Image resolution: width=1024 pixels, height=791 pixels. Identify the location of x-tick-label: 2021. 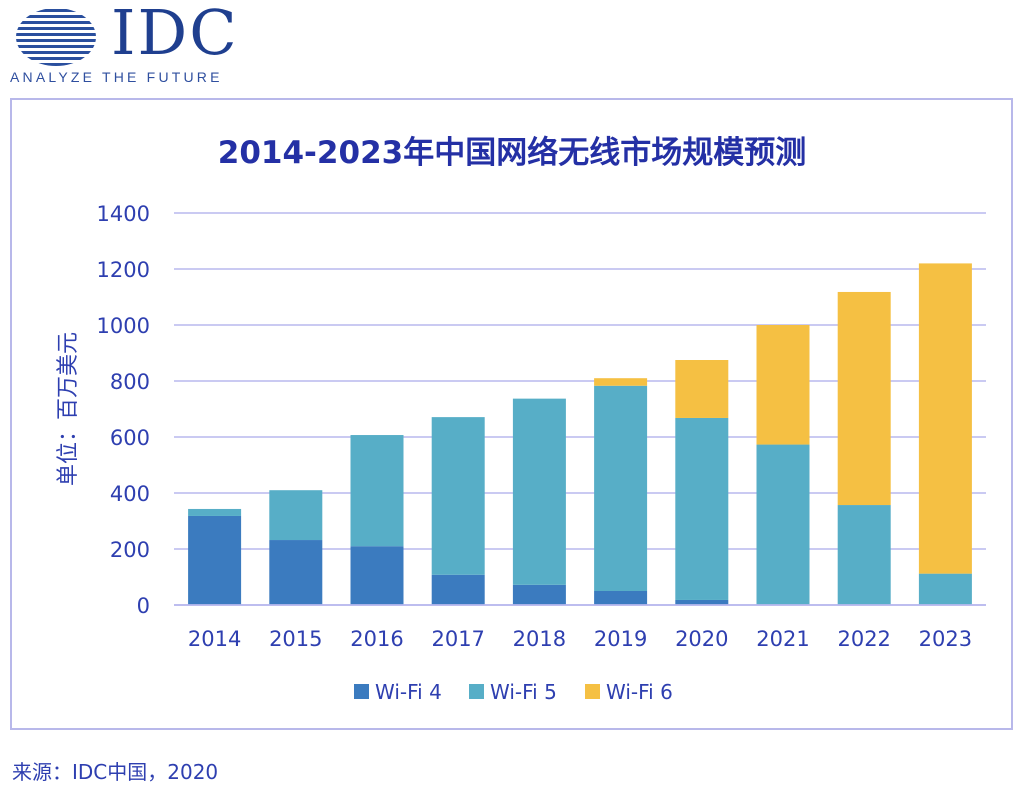
(782, 639).